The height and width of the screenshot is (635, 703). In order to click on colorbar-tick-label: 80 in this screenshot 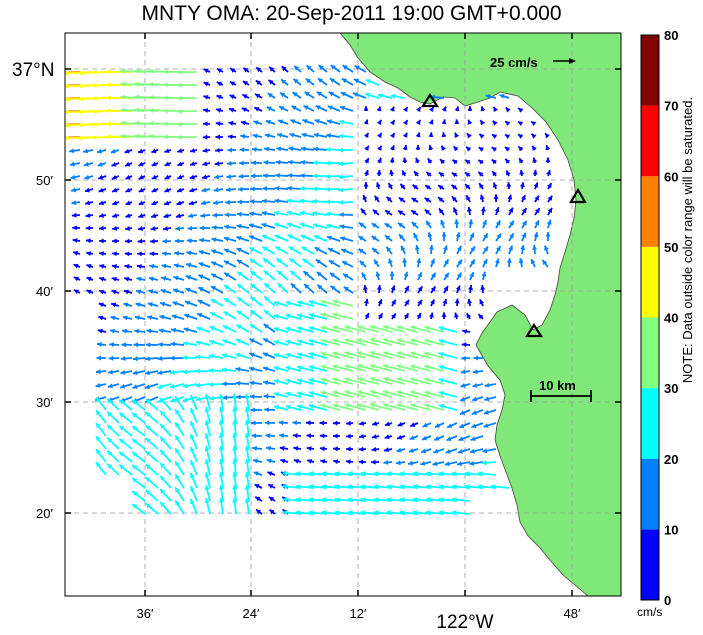, I will do `click(671, 35)`.